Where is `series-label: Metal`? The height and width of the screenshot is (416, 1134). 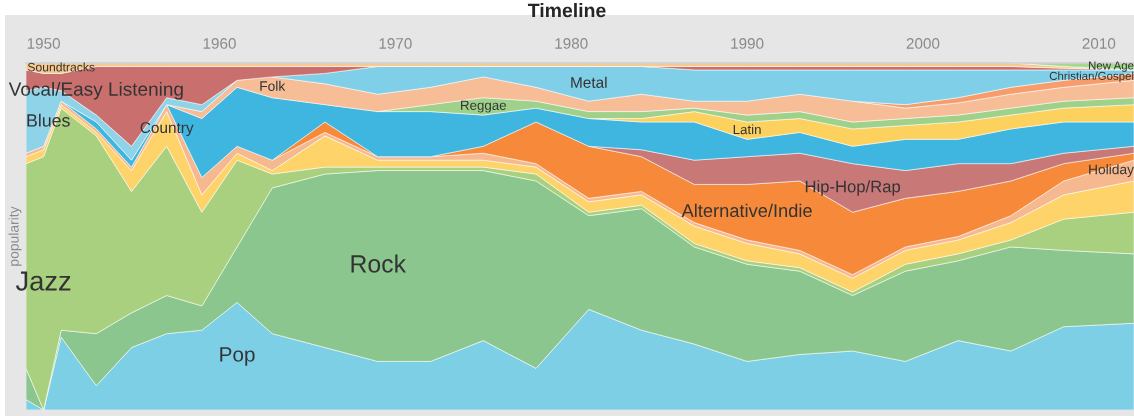 series-label: Metal is located at coordinates (589, 82).